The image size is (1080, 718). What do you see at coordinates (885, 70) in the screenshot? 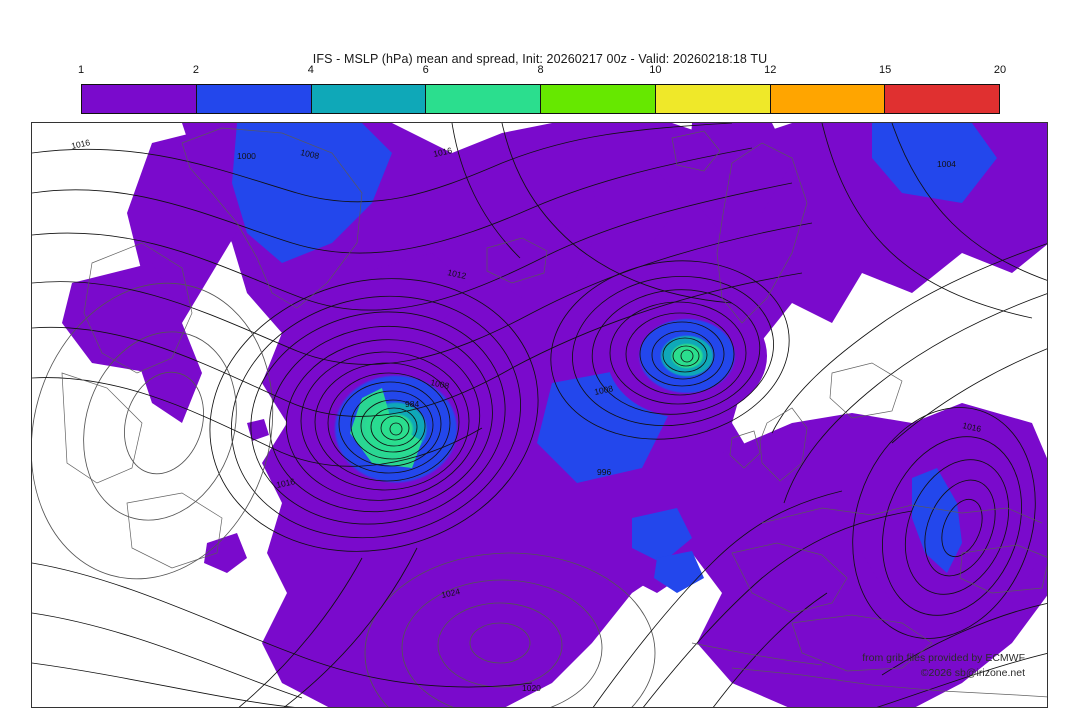
I see `colorbar-tick-15: 15` at bounding box center [885, 70].